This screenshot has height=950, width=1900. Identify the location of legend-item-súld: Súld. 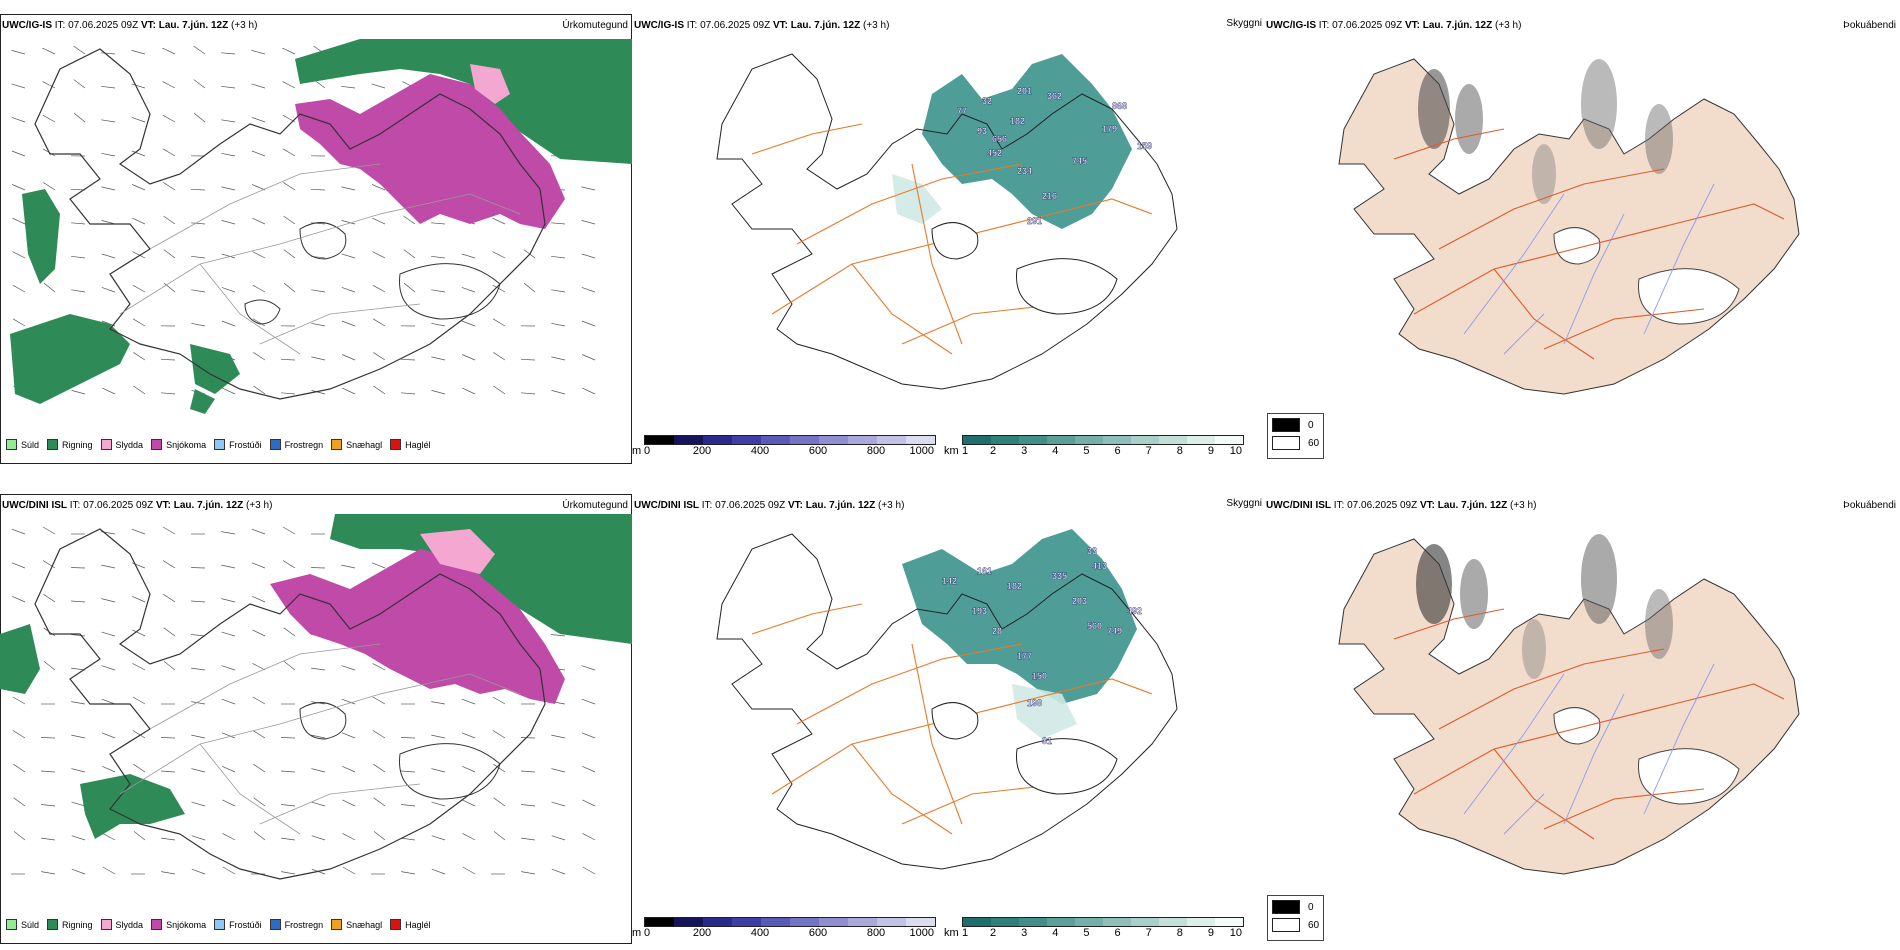
(22, 444).